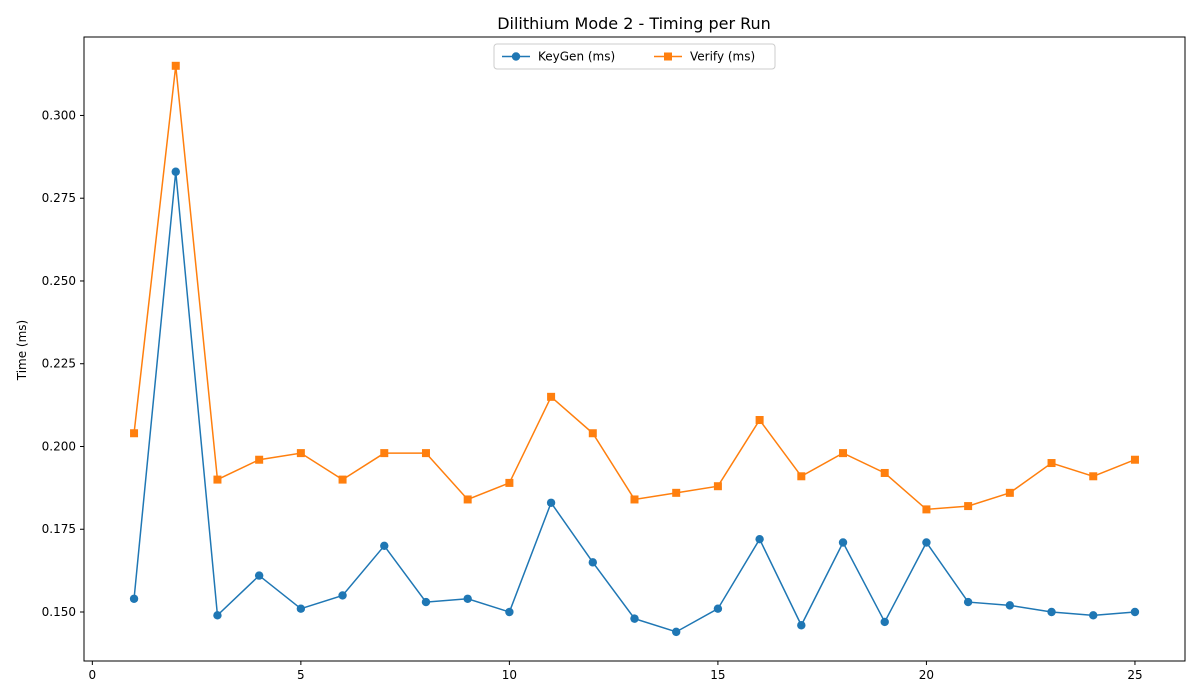 This screenshot has height=700, width=1200. I want to click on legend-marker-circle, so click(516, 56).